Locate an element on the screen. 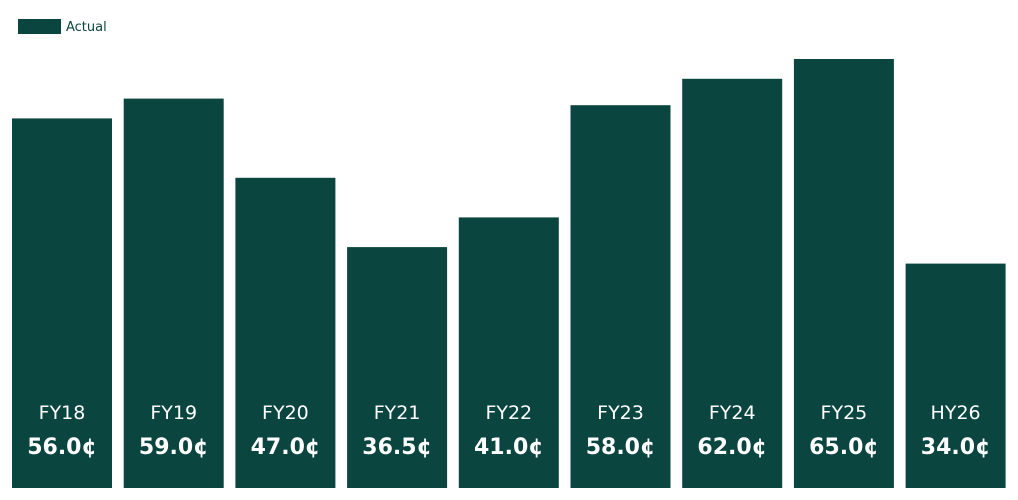  value-label-fy22: 41.0¢ is located at coordinates (509, 447).